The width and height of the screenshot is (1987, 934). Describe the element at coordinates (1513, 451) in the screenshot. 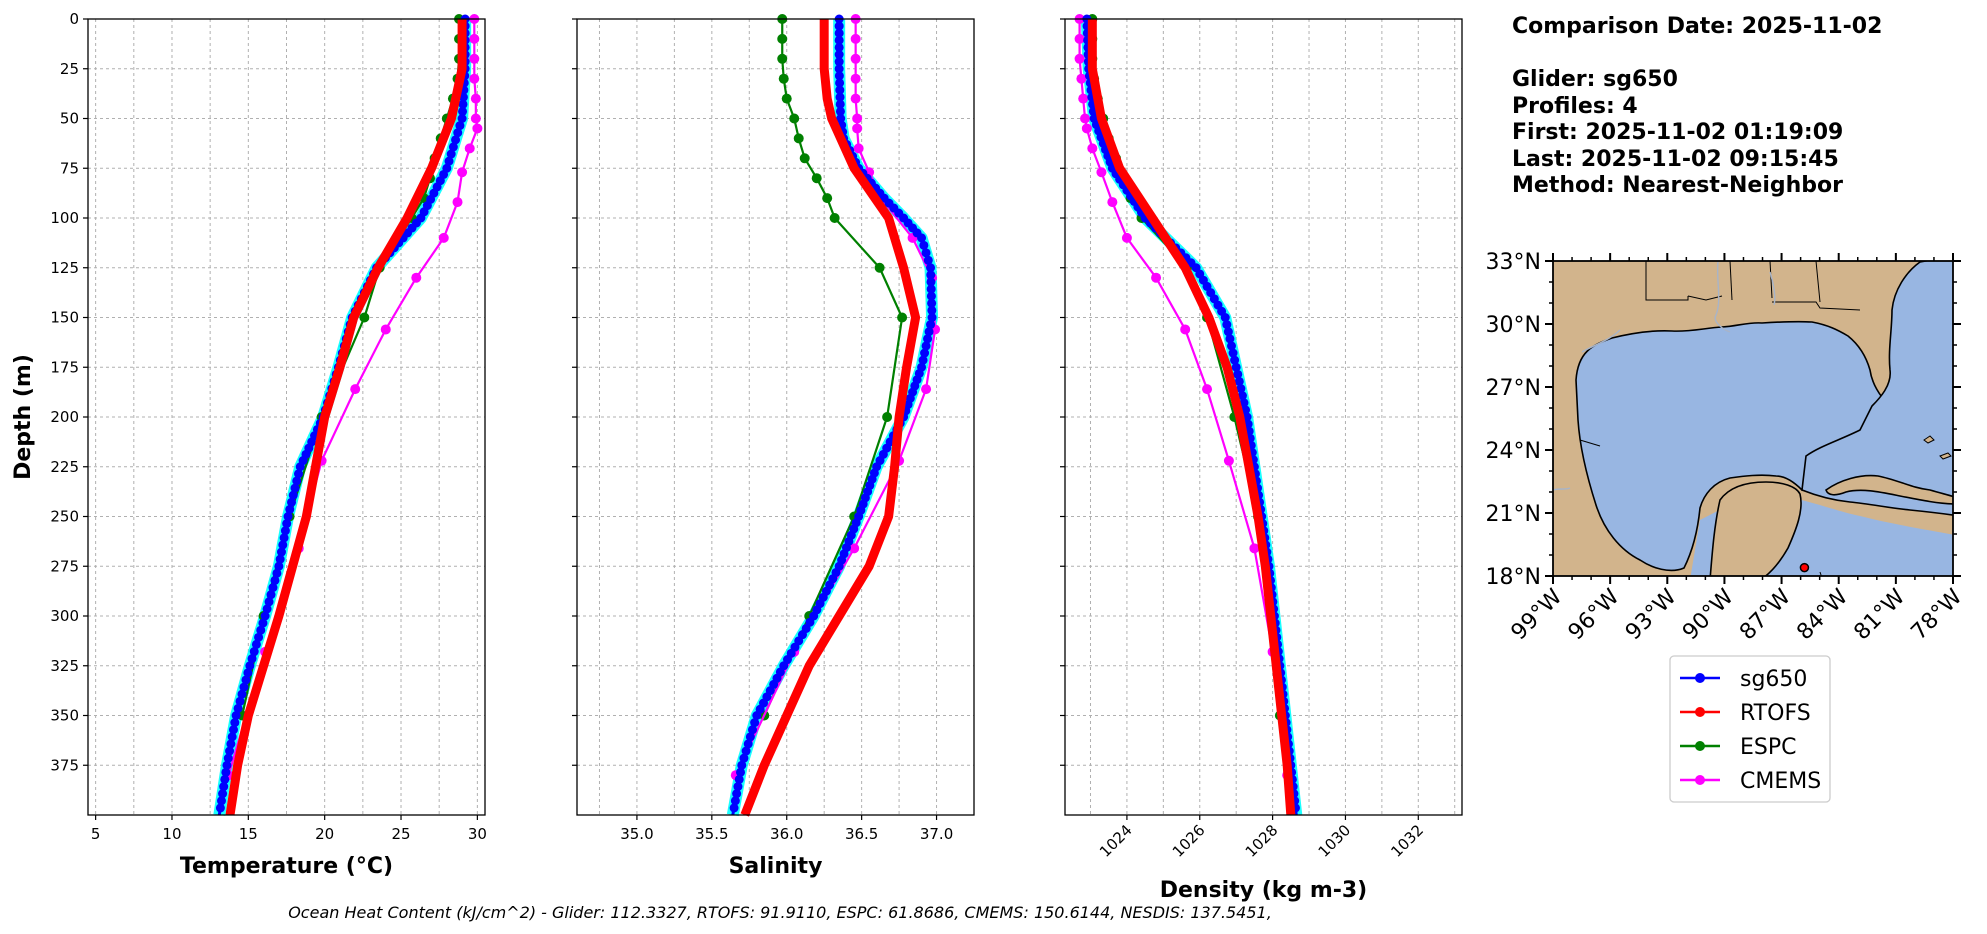

I see `map-lat-label: 24°N` at that location.